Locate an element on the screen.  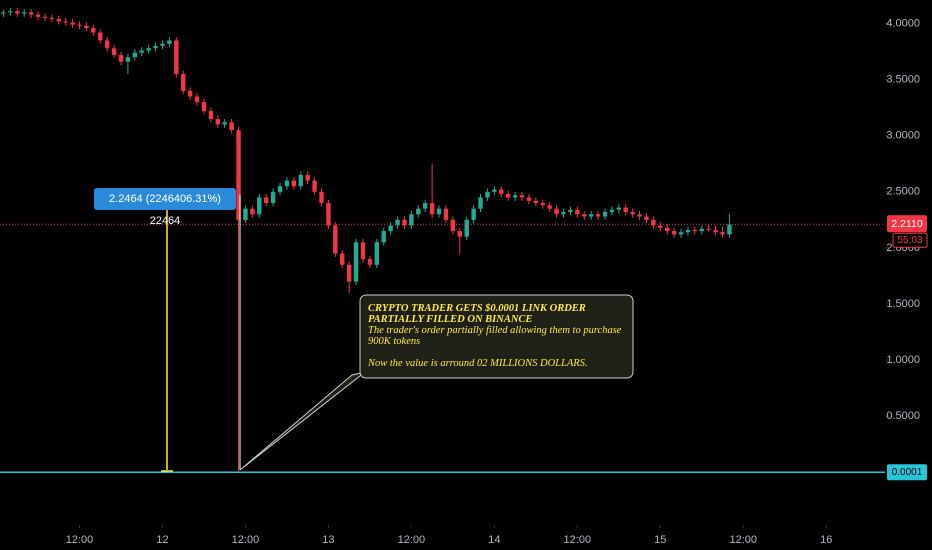
countdown: 55:03 is located at coordinates (909, 240).